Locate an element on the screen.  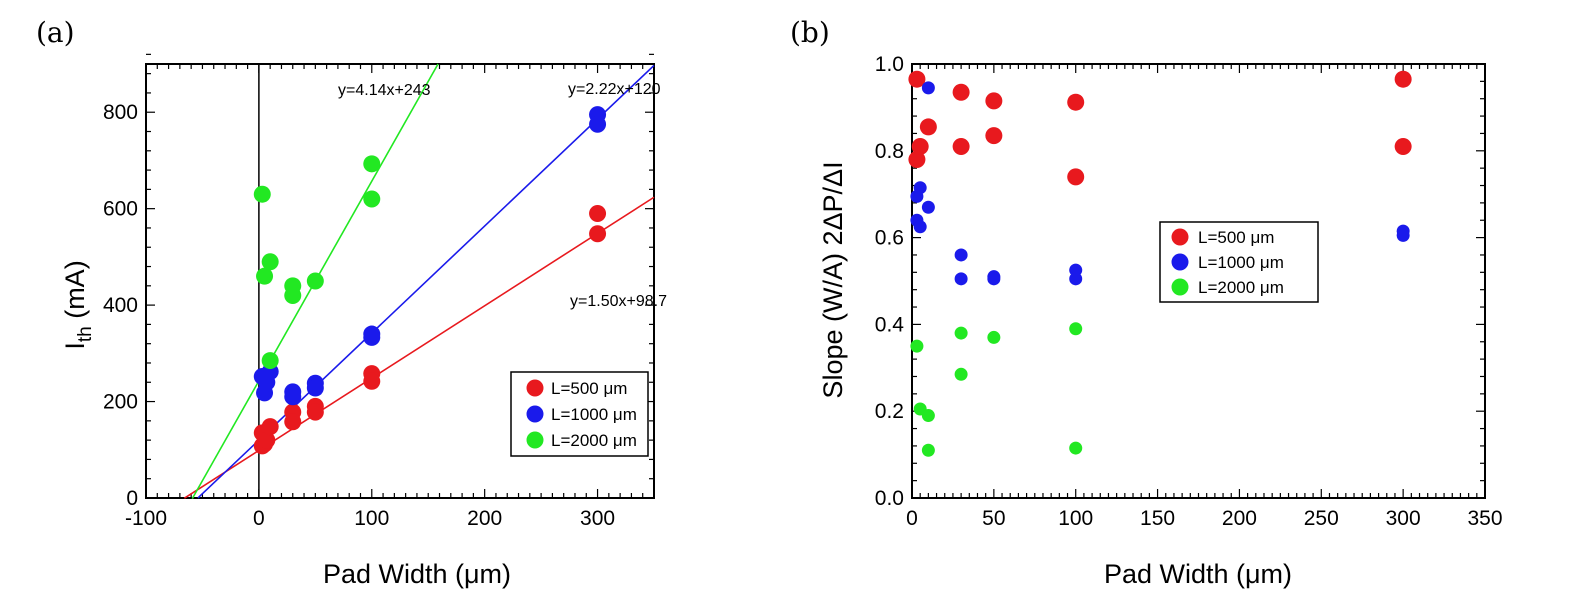
panel-b-x-tick-label: 0 is located at coordinates (912, 518).